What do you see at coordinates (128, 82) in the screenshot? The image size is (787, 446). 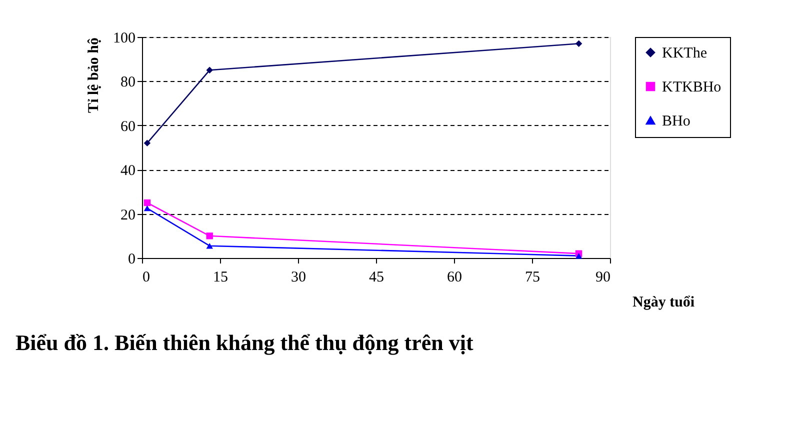 I see `y-tick-label: 80` at bounding box center [128, 82].